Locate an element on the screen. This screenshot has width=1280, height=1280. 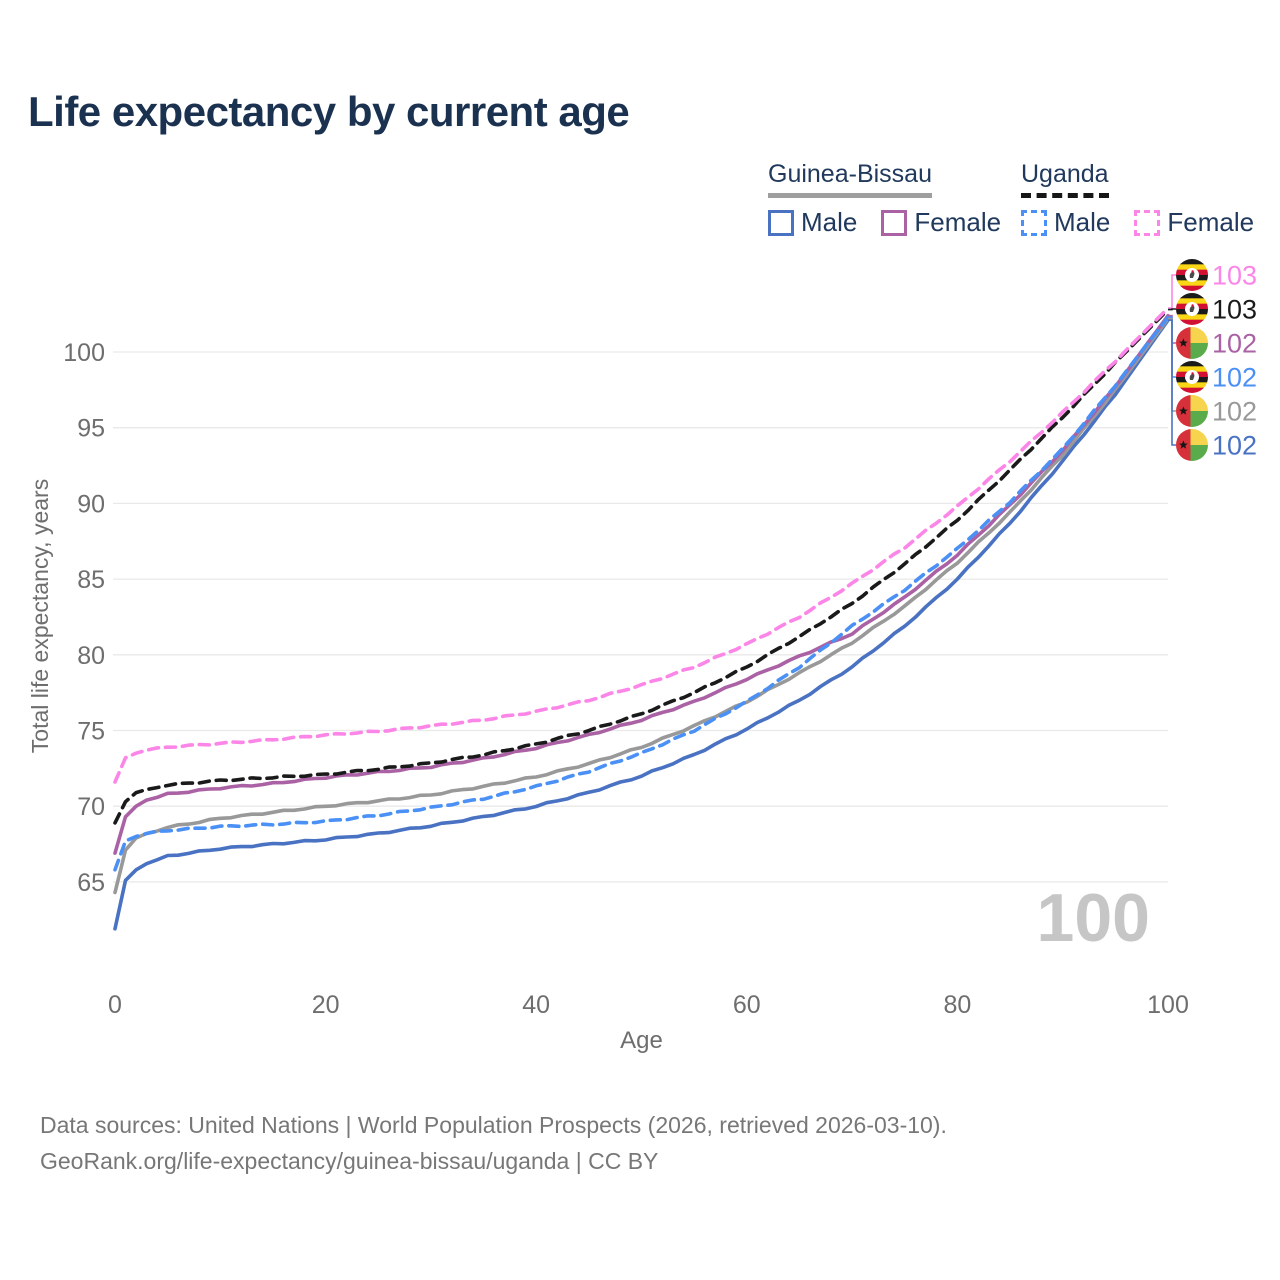
legend-row-guinea-bissau: Male Female is located at coordinates (896, 222).